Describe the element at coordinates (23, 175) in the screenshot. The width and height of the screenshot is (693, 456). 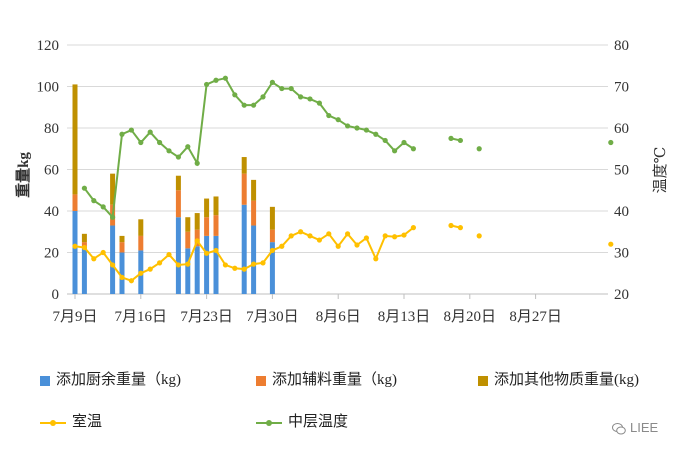
I see `y-axis-left-title: 重量kg` at that location.